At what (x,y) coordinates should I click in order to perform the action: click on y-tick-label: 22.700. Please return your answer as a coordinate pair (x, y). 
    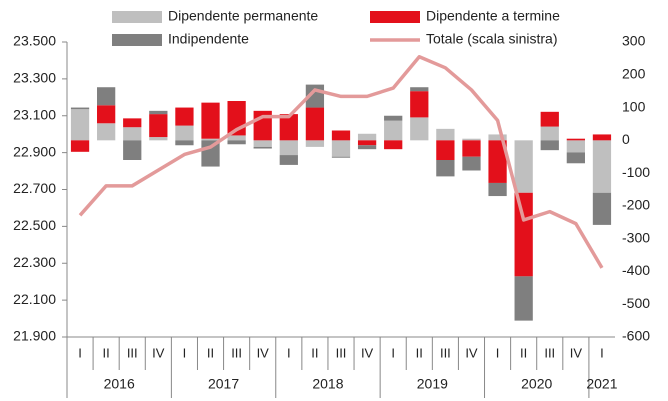
    Looking at the image, I should click on (34, 188).